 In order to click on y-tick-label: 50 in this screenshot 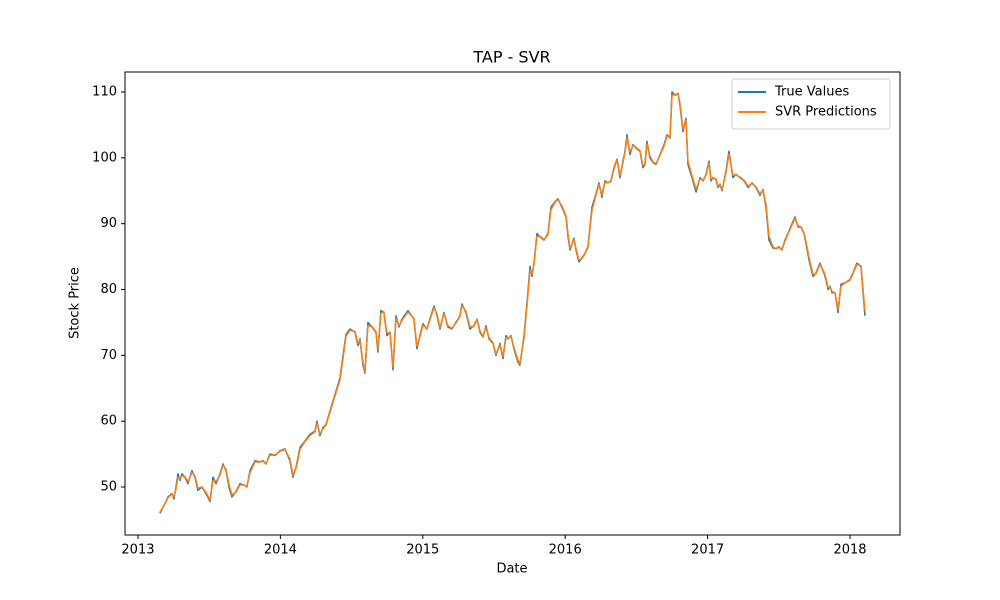, I will do `click(108, 487)`.